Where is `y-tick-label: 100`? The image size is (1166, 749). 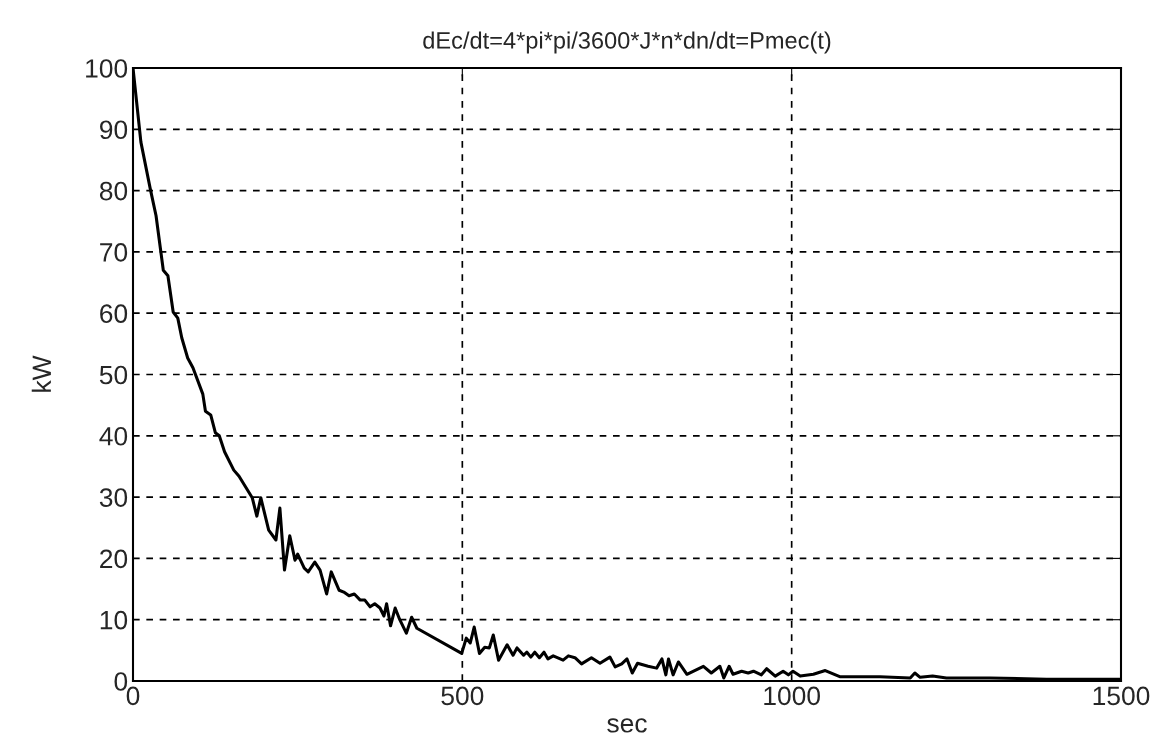
y-tick-label: 100 is located at coordinates (107, 68).